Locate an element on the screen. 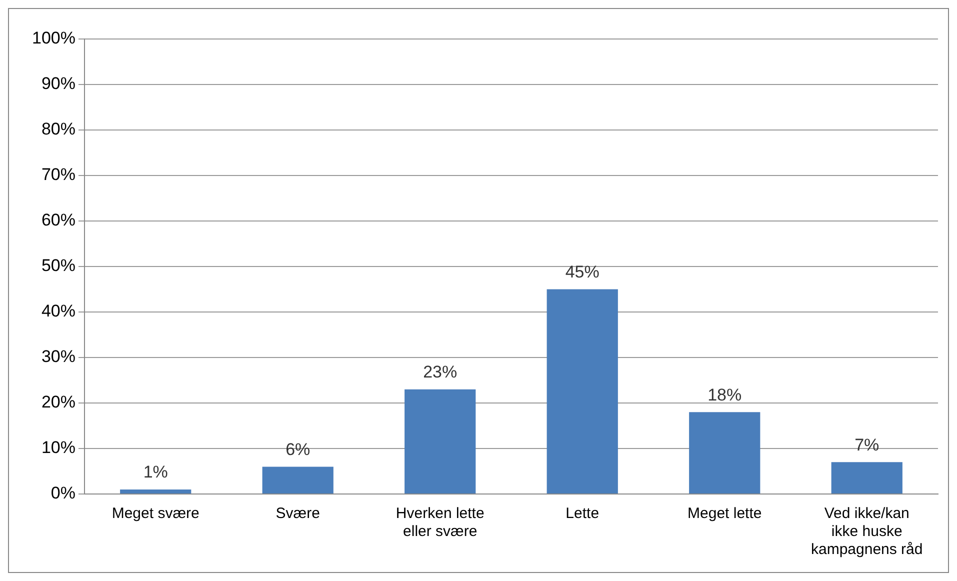 This screenshot has width=957, height=581. y-tick-label: 0% is located at coordinates (63, 493).